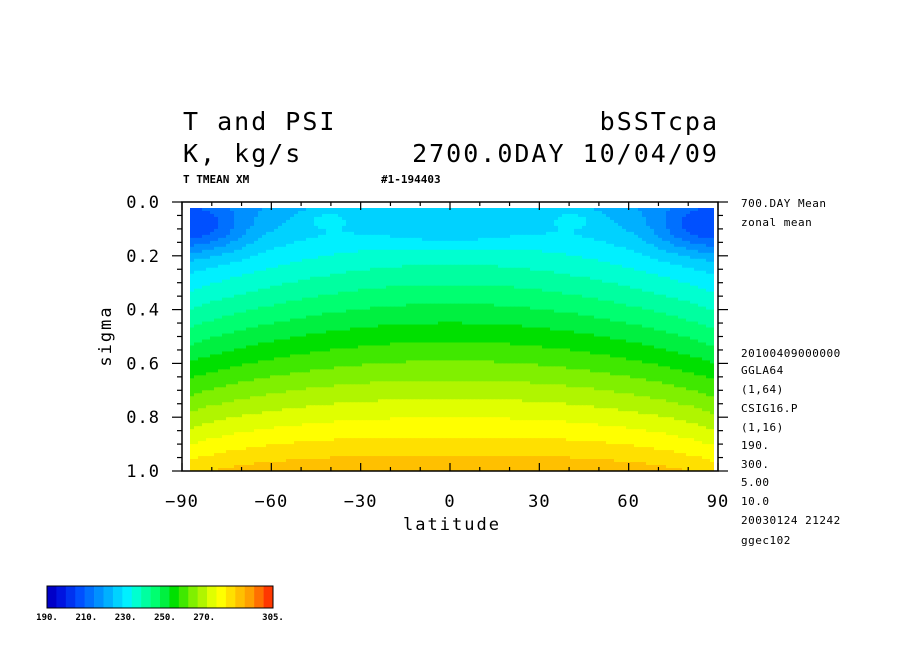 This screenshot has height=654, width=904. I want to click on colorbar, so click(160, 597).